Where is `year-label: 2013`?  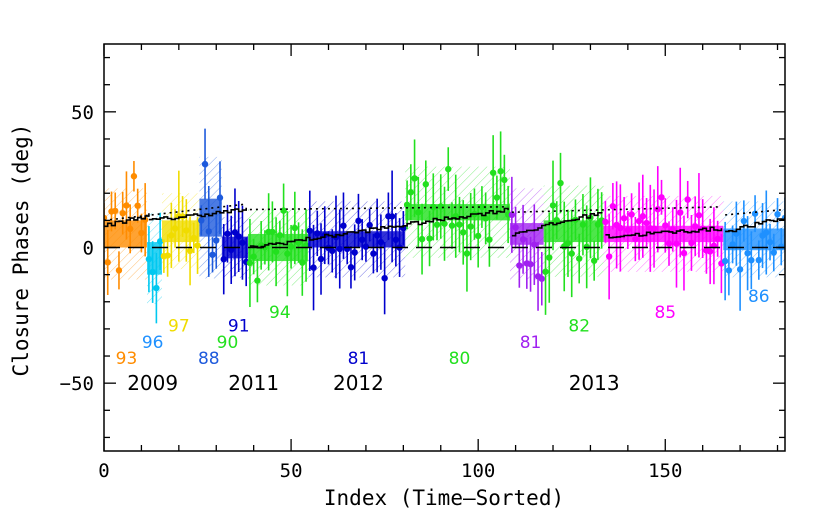 year-label: 2013 is located at coordinates (594, 383).